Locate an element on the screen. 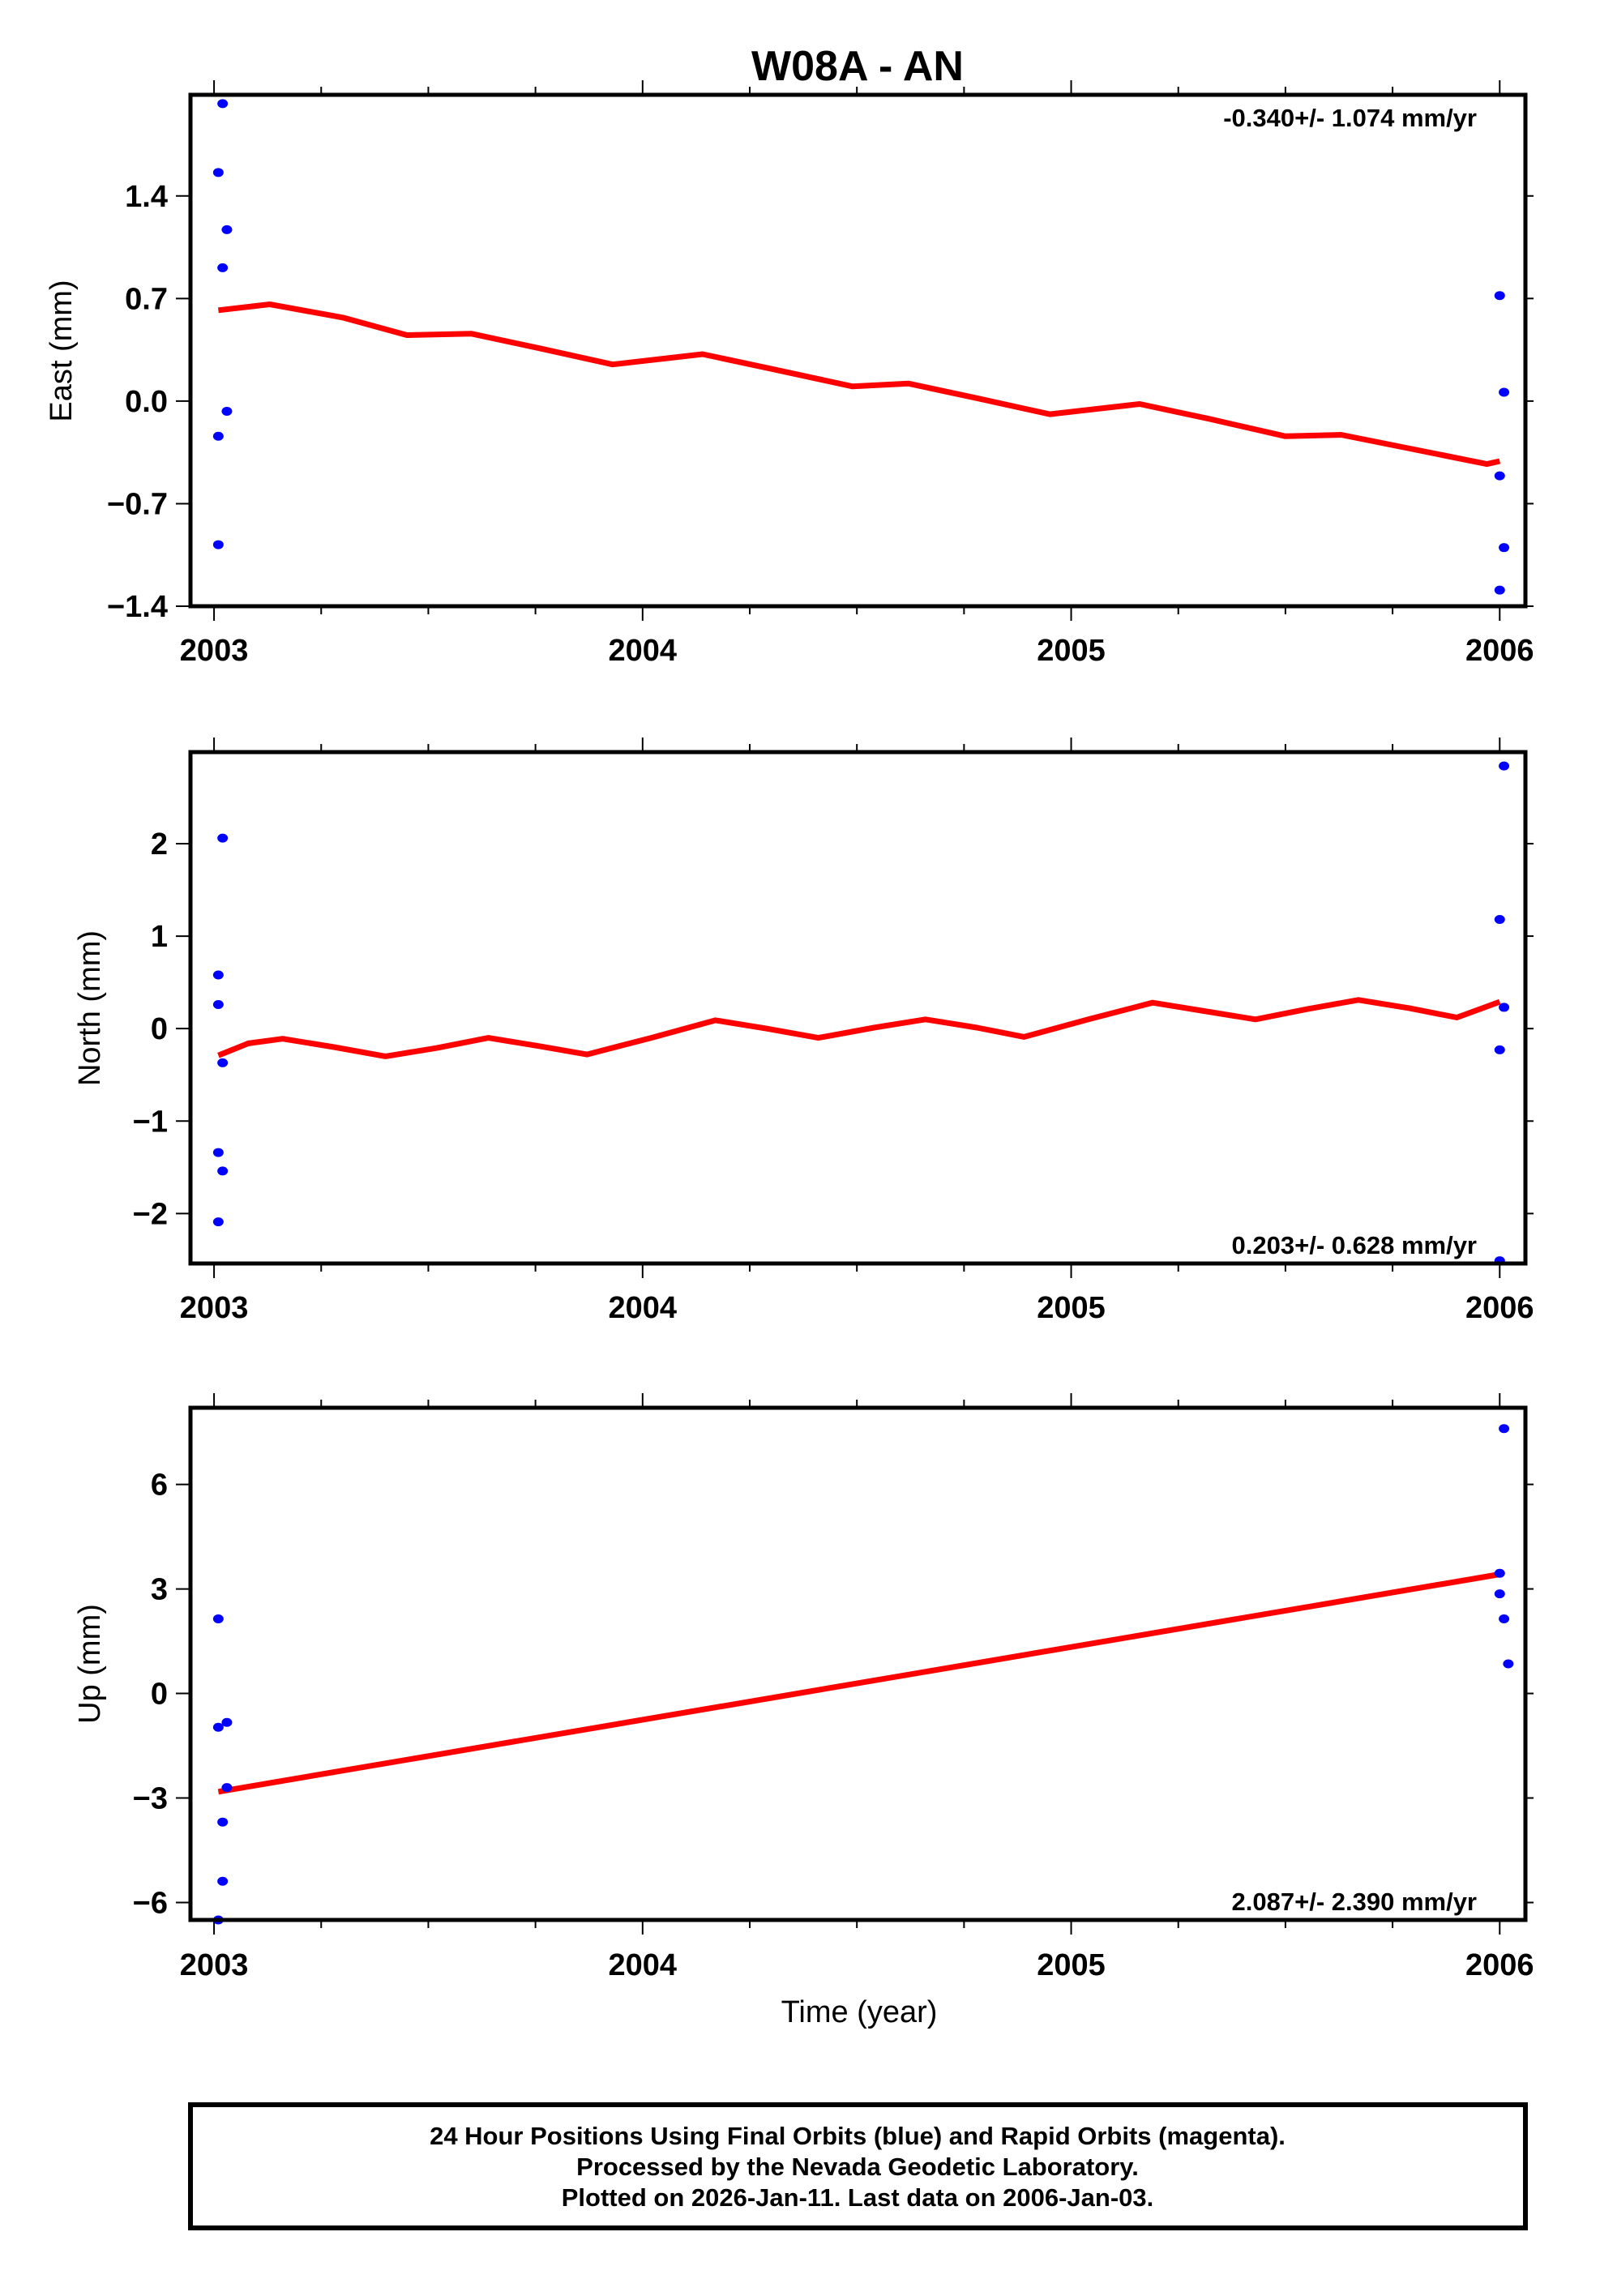 The width and height of the screenshot is (1600, 2296). y-tick-label: −0.7 is located at coordinates (137, 504).